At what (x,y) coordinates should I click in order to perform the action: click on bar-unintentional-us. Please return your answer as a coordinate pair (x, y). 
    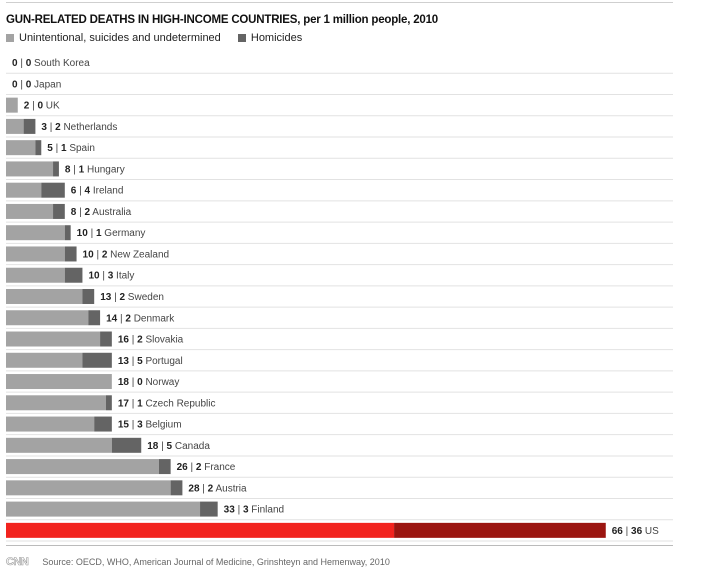
    Looking at the image, I should click on (200, 530).